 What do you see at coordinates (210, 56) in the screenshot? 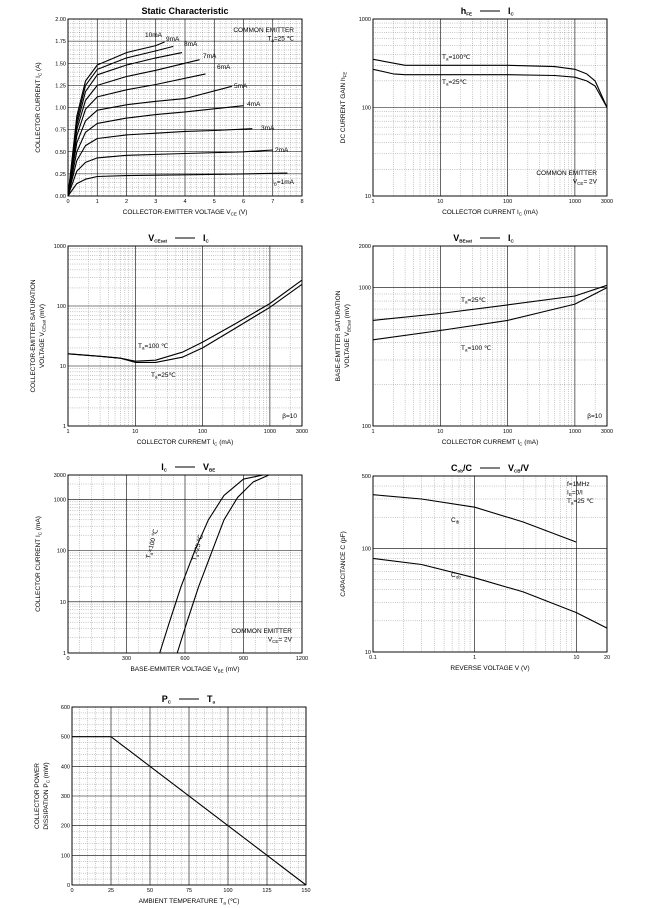
I see `series-label: 7mA` at bounding box center [210, 56].